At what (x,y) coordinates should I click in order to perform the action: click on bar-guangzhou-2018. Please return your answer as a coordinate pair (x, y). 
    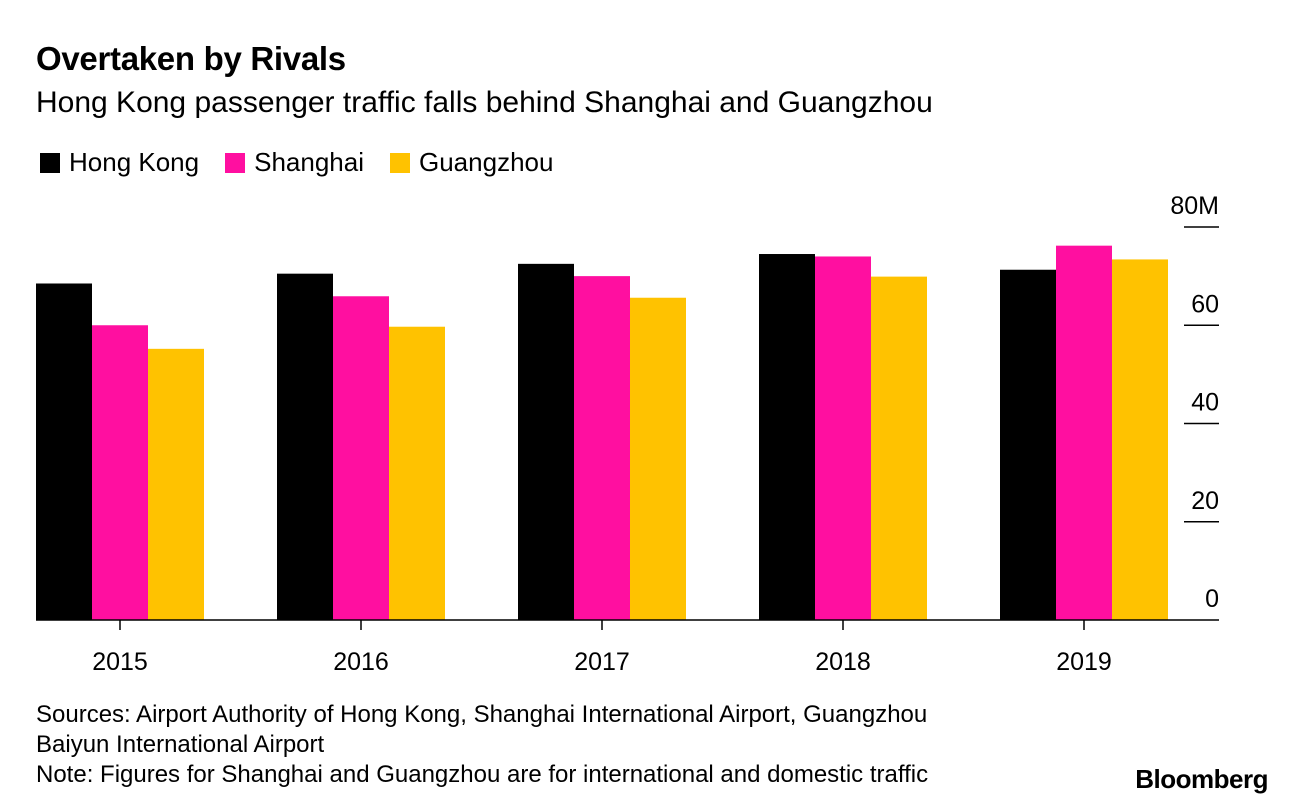
    Looking at the image, I should click on (899, 448).